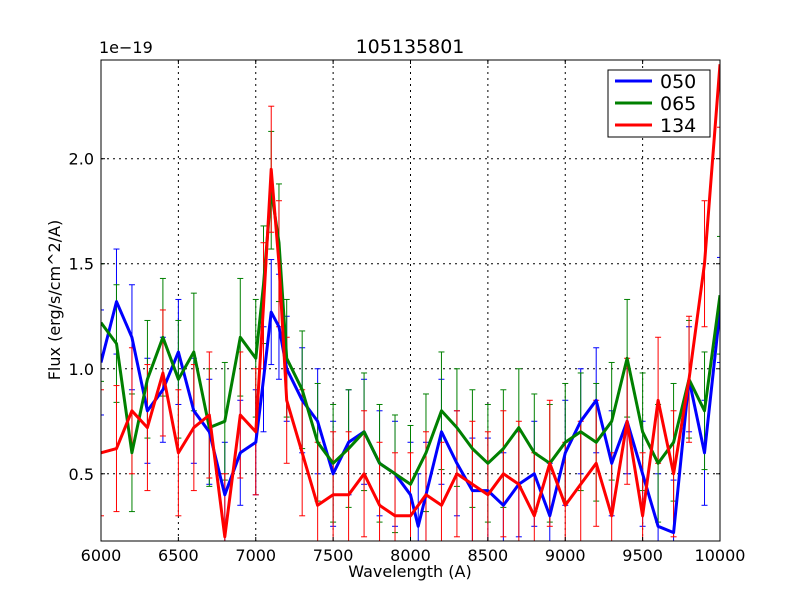 Image resolution: width=800 pixels, height=600 pixels. I want to click on x-axis-label: Wavelength (A), so click(409, 571).